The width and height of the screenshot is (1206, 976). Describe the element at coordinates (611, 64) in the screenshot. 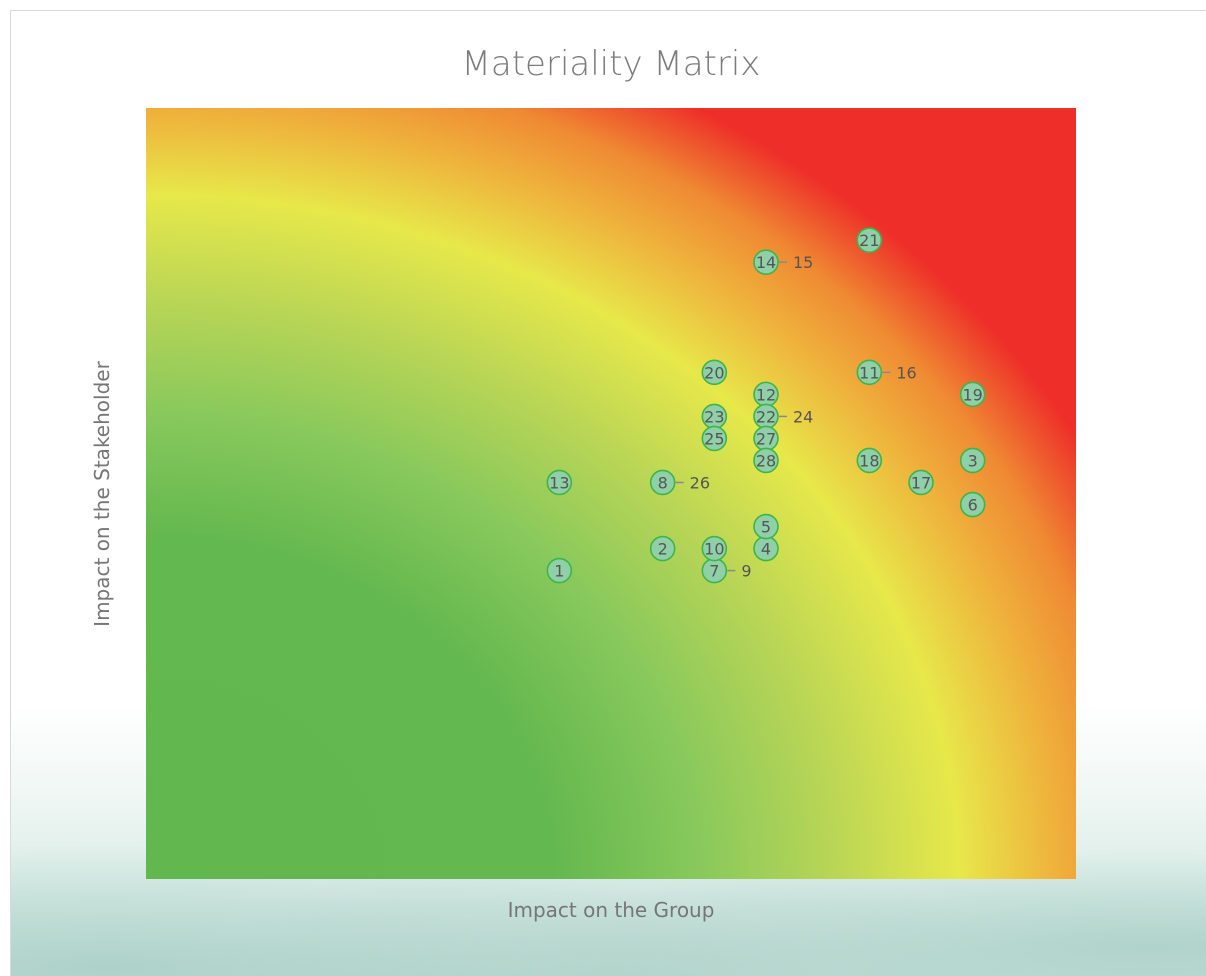

I see `chart-title: Materiality Matrix` at that location.